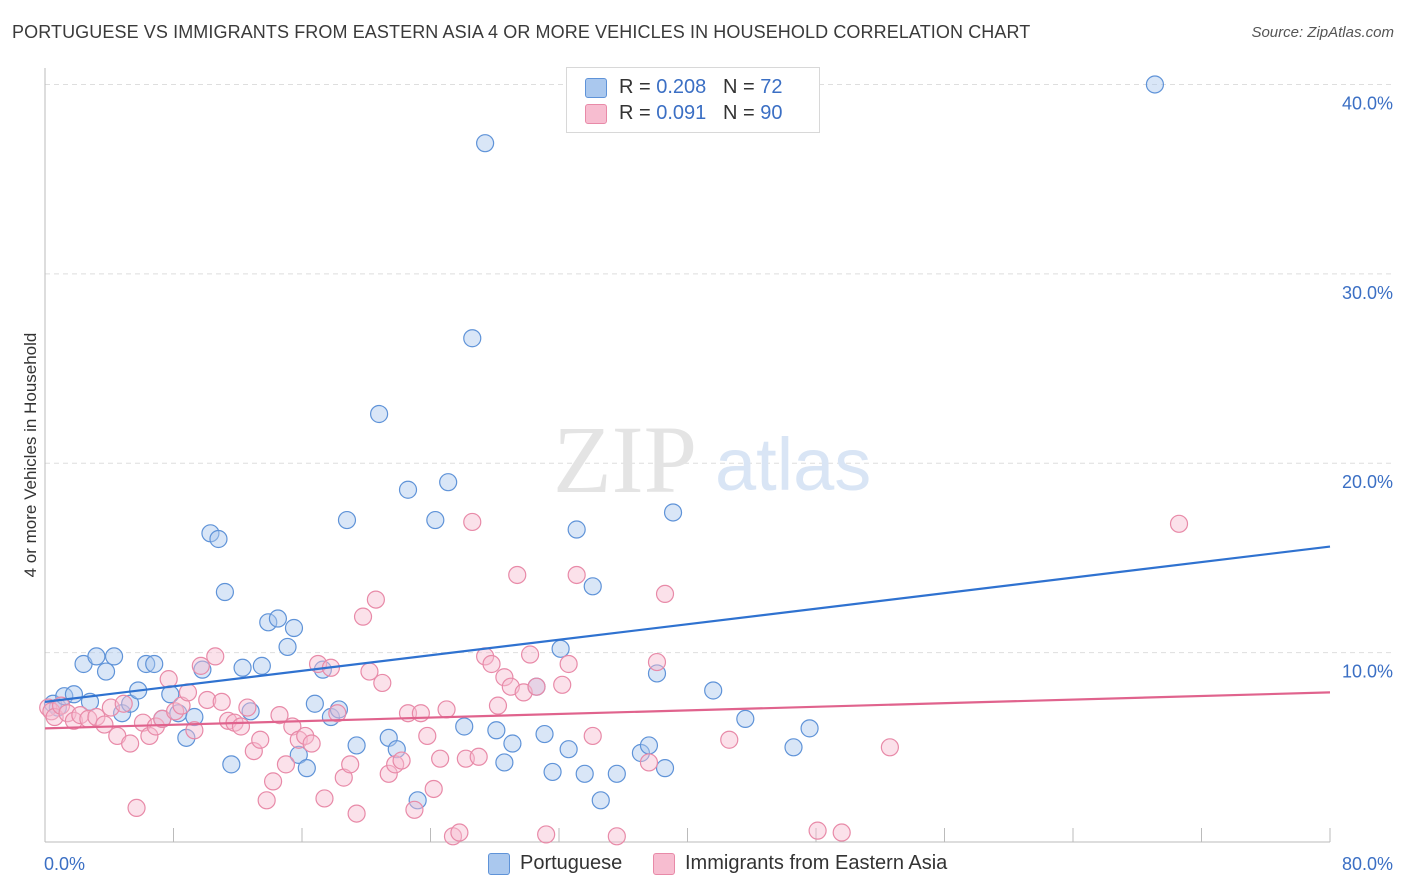  I want to click on series-legend: Portuguese Immigrants from Eastern Asia, so click(703, 865).